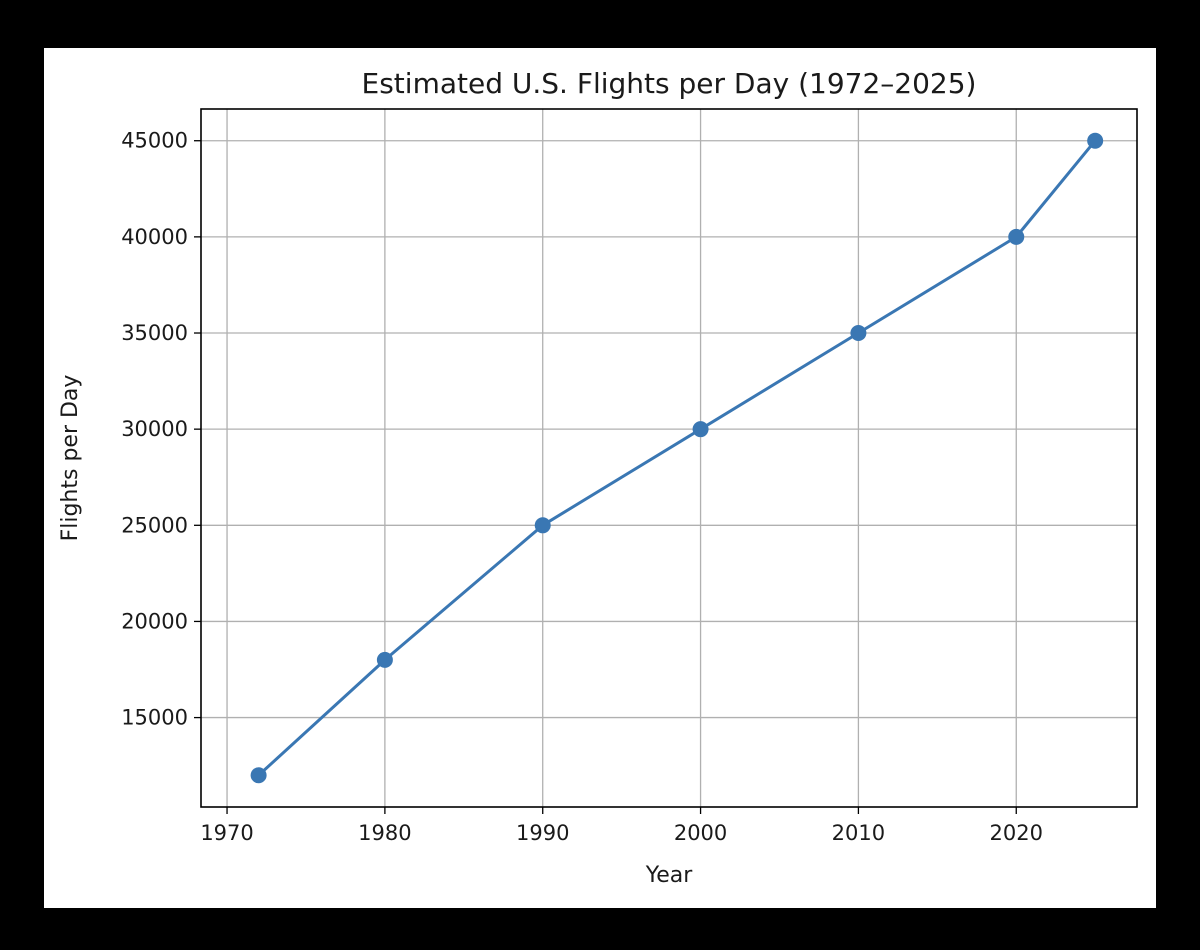 This screenshot has height=950, width=1200. What do you see at coordinates (542, 833) in the screenshot?
I see `x-tick-label: 1990` at bounding box center [542, 833].